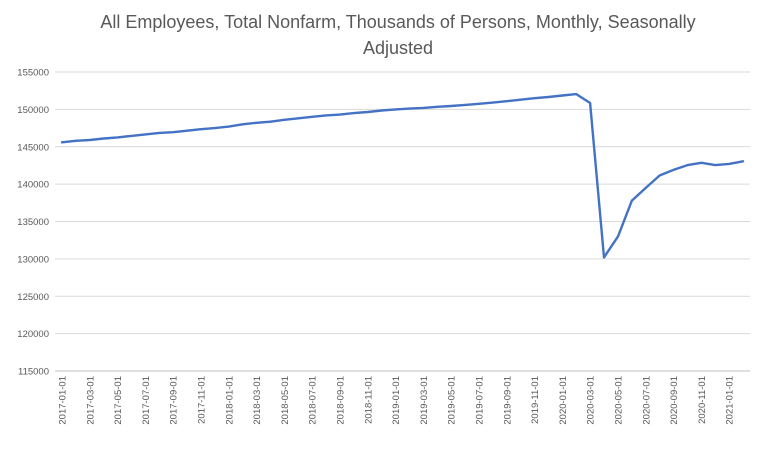 This screenshot has height=453, width=768. What do you see at coordinates (591, 400) in the screenshot?
I see `x-tick-label: 2020-03-01` at bounding box center [591, 400].